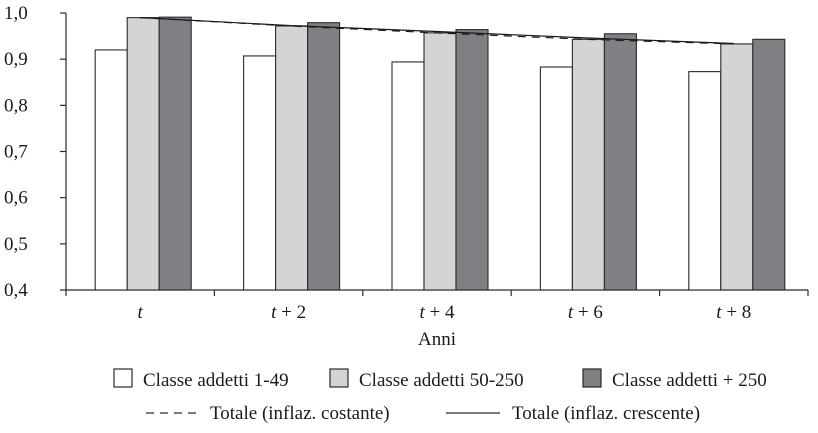 The width and height of the screenshot is (818, 433). I want to click on y-tick-label-4: 0,8, so click(16, 105).